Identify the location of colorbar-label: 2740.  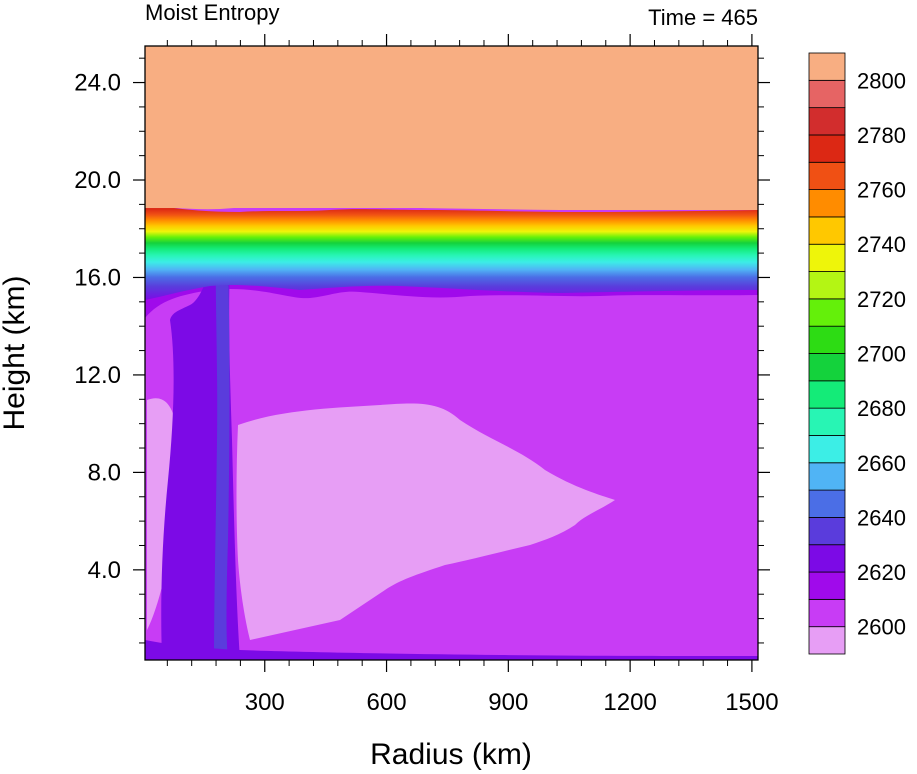
(881, 244).